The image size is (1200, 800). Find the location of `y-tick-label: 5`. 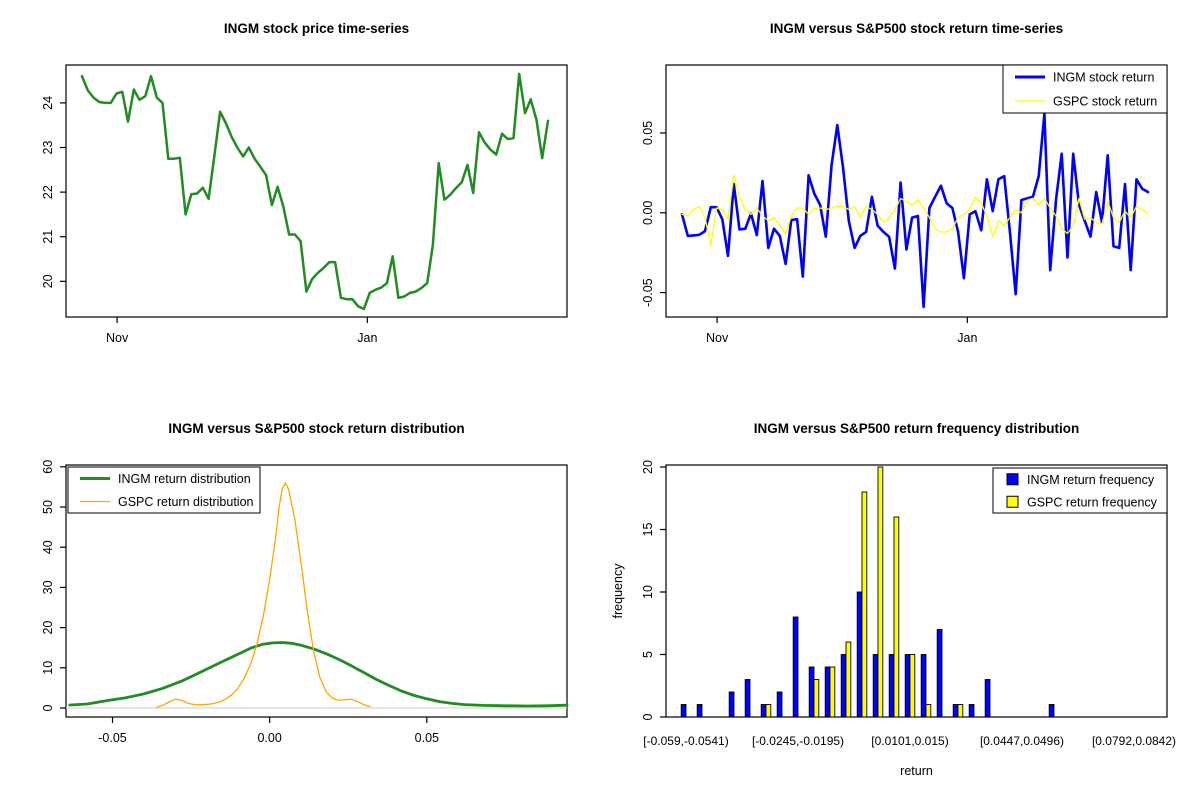

y-tick-label: 5 is located at coordinates (648, 654).